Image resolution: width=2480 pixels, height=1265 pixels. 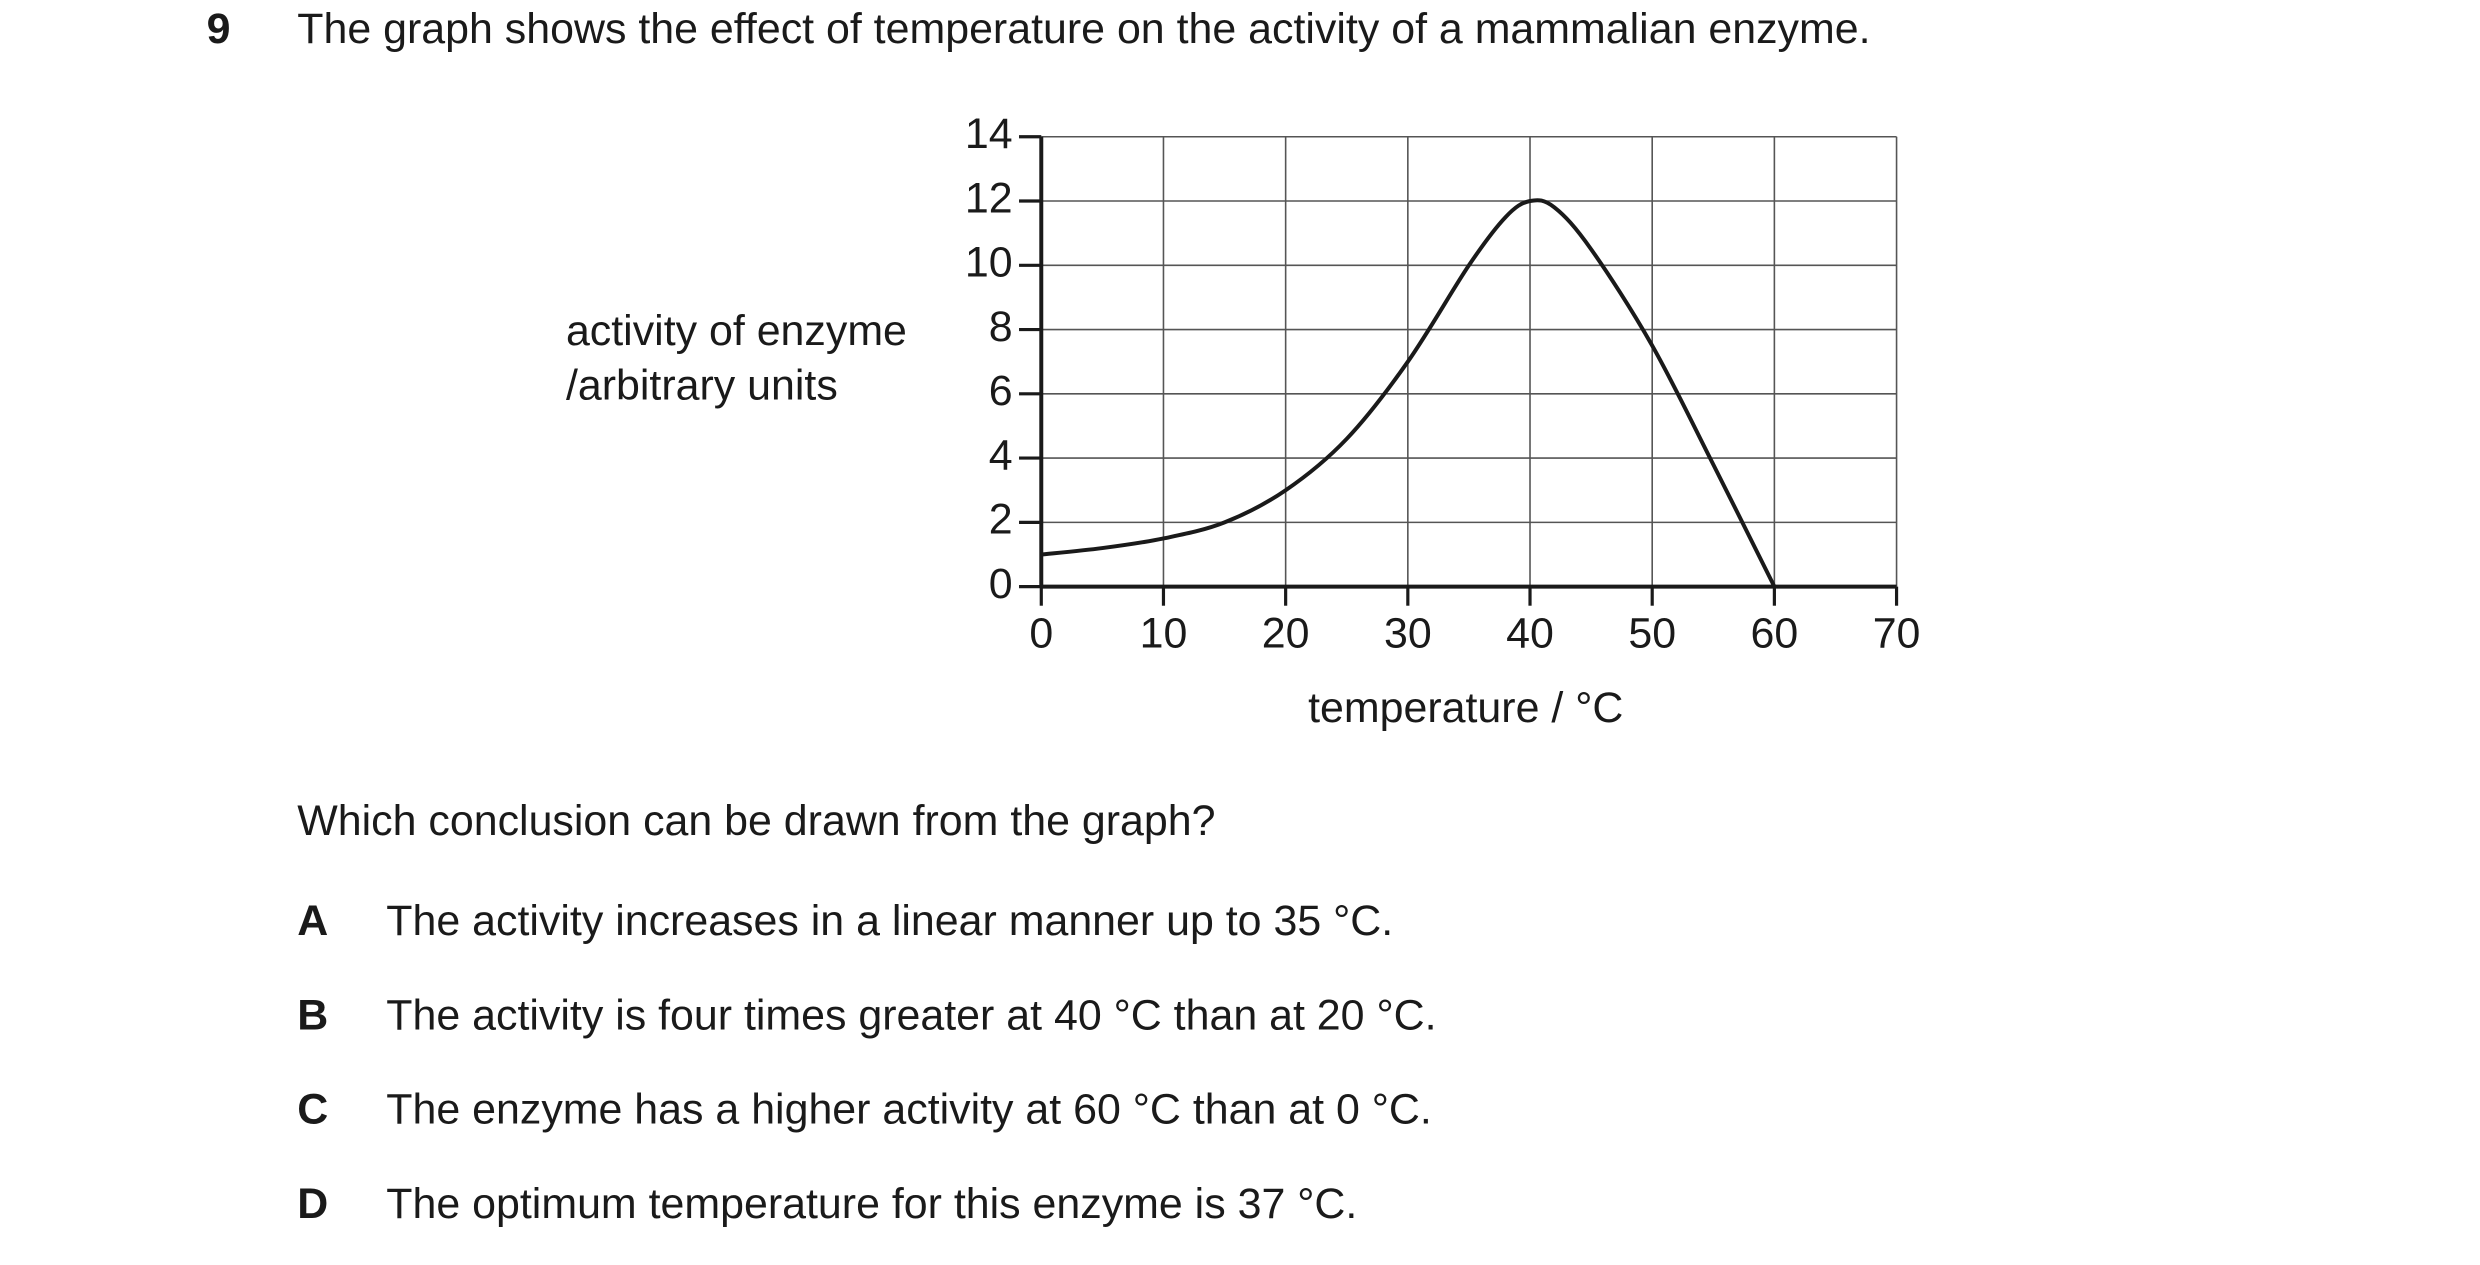 What do you see at coordinates (1001, 391) in the screenshot?
I see `y-tick-label: 6` at bounding box center [1001, 391].